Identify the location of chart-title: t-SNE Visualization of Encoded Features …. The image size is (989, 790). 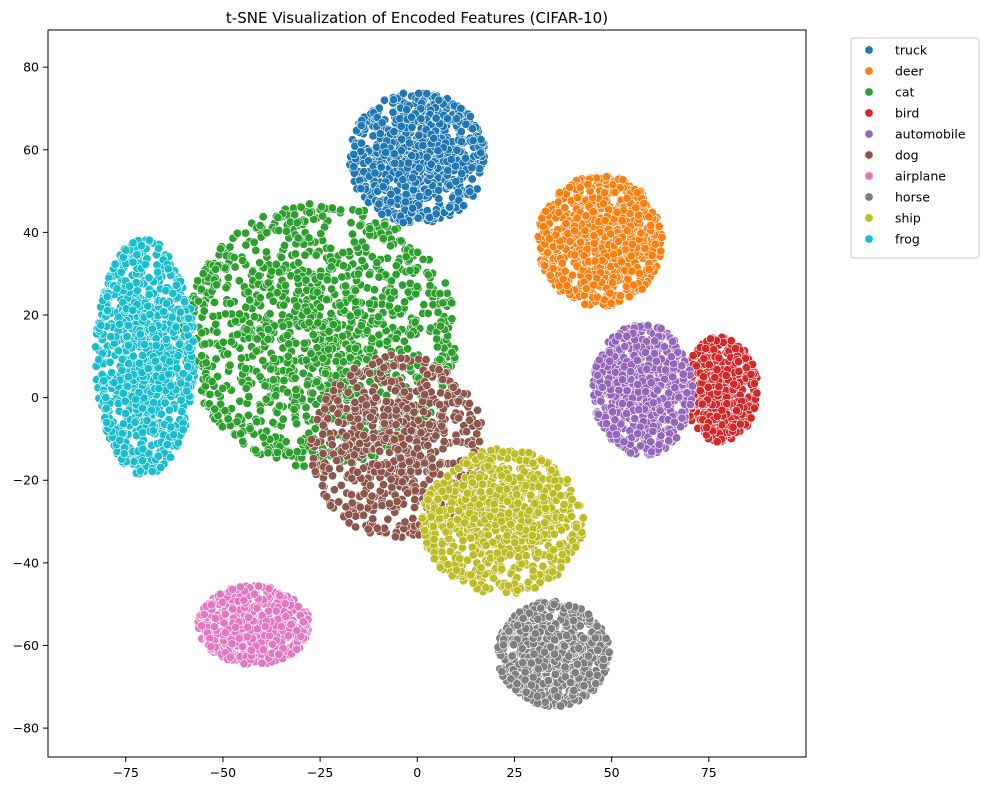
(417, 18).